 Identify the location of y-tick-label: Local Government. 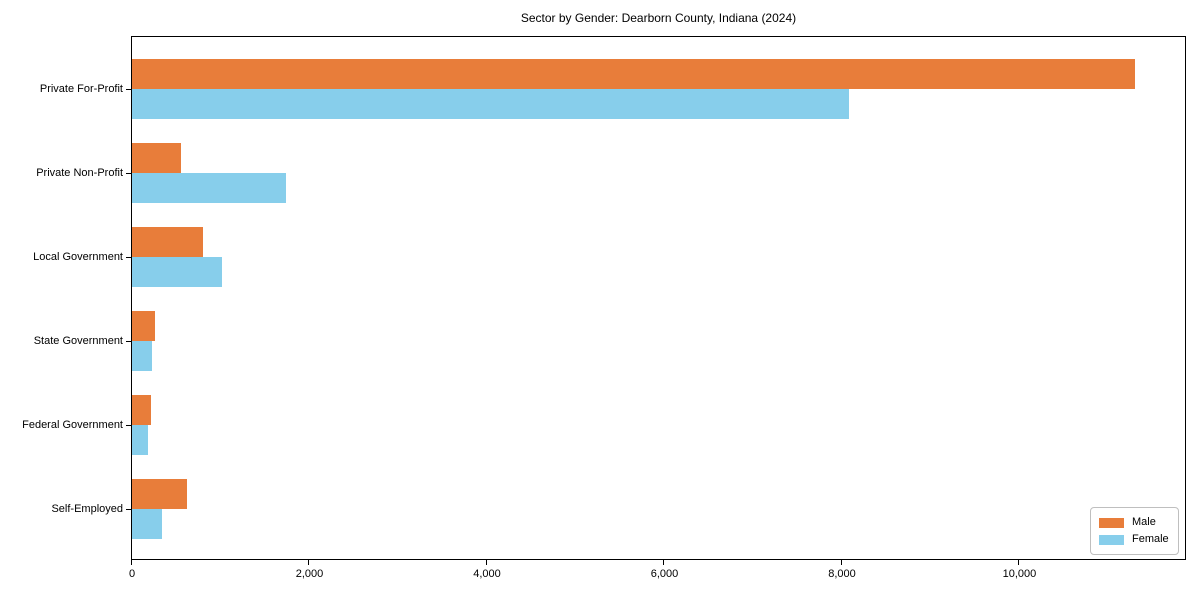
(78, 257).